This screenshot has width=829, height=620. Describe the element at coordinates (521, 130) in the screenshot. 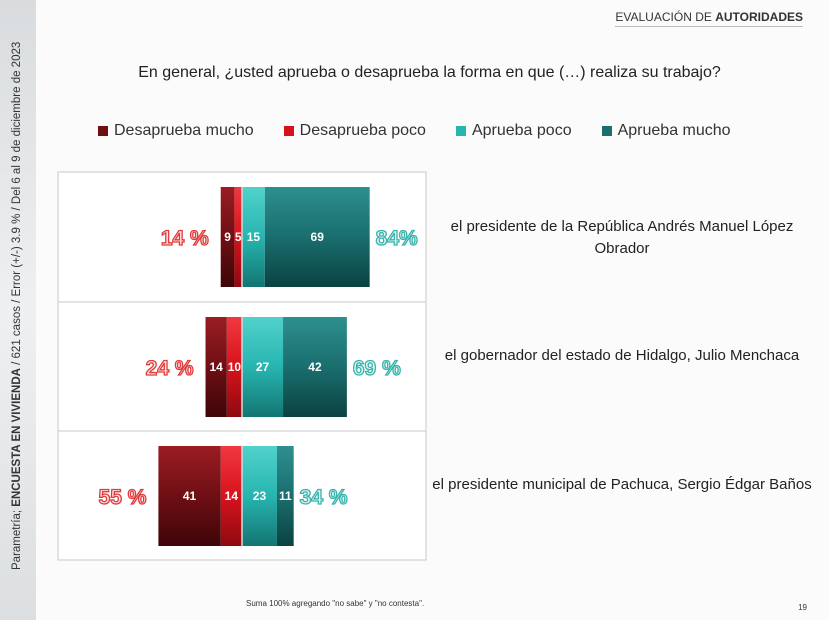

I see `legend-label: Aprueba poco` at that location.